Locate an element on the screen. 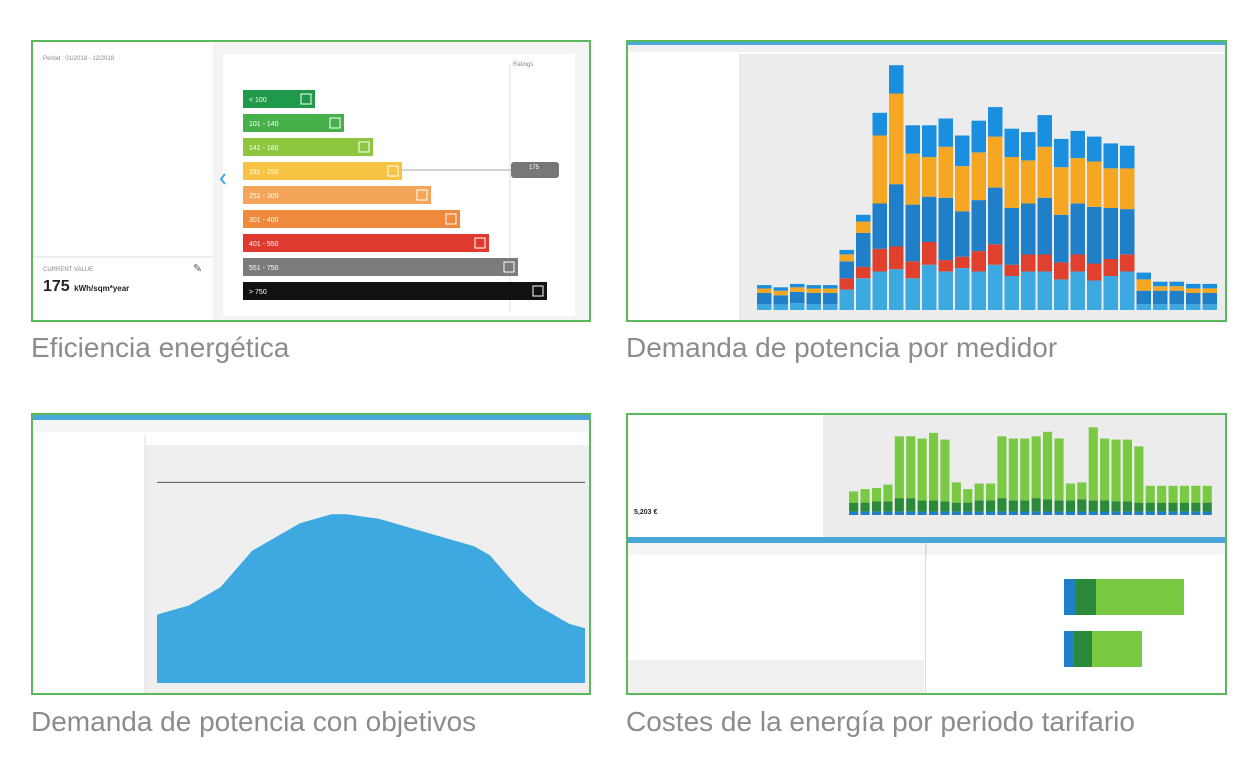 The image size is (1248, 770). period-label: Period : 01/2018 - 12/2018 is located at coordinates (79, 59).